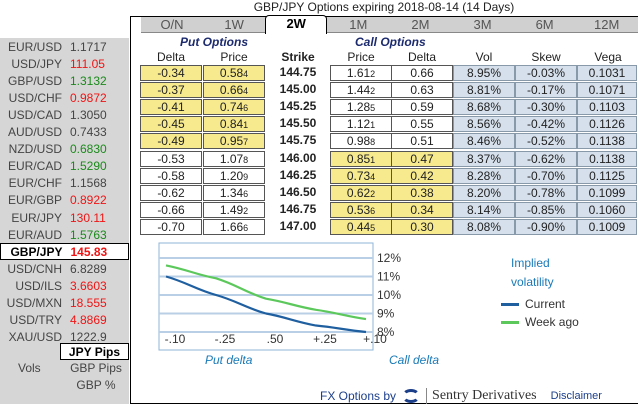 The image size is (638, 404). Describe the element at coordinates (64, 149) in the screenshot. I see `pair-row-nzd-usd: NZD/USD 0.6830` at that location.